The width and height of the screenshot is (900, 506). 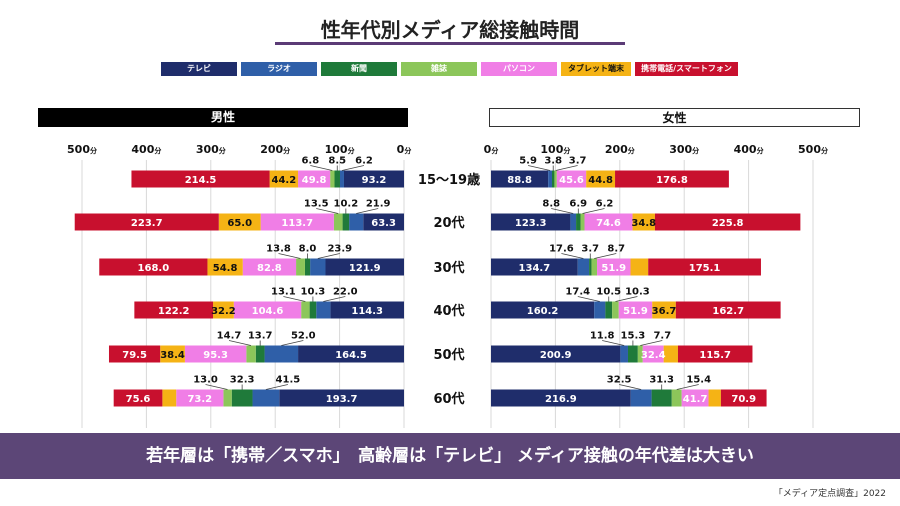 What do you see at coordinates (684, 149) in the screenshot?
I see `female-tick-label: 300分` at bounding box center [684, 149].